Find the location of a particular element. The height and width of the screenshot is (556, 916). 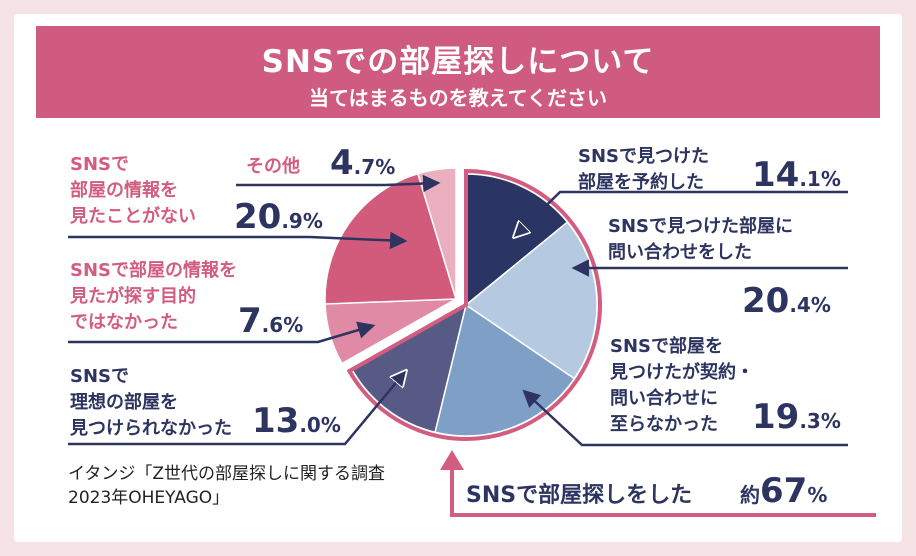

label-s6: その他 is located at coordinates (273, 166).